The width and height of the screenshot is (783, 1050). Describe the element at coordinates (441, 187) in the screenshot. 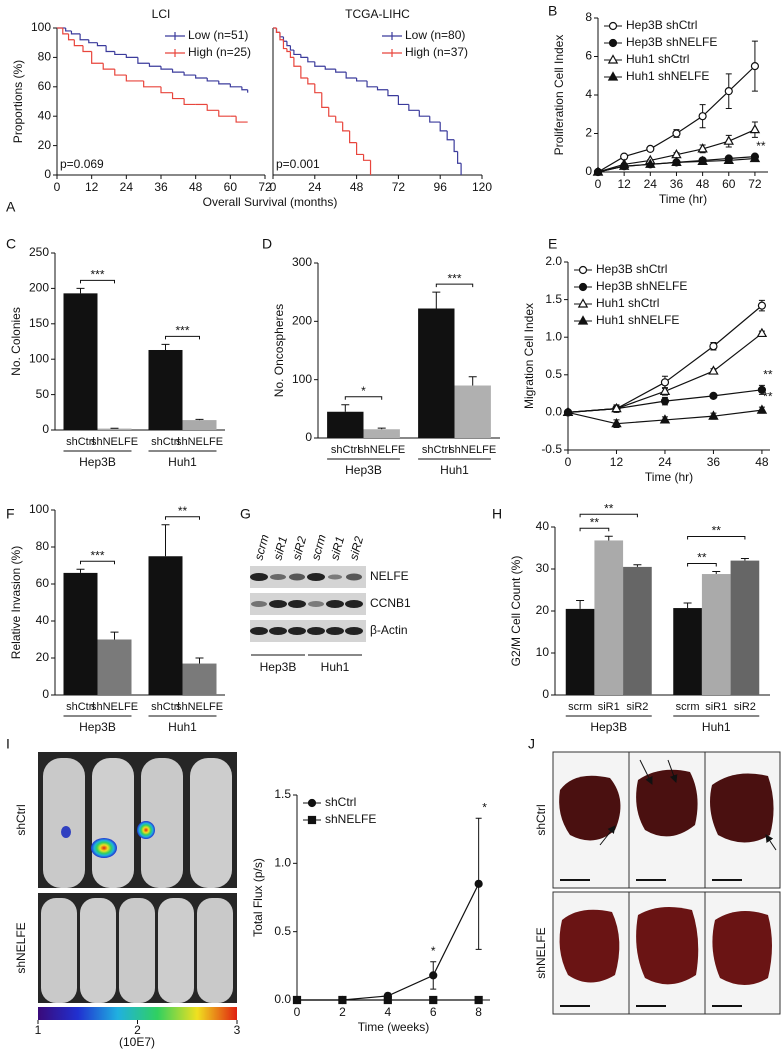

I see `x-tick-label: 96` at that location.